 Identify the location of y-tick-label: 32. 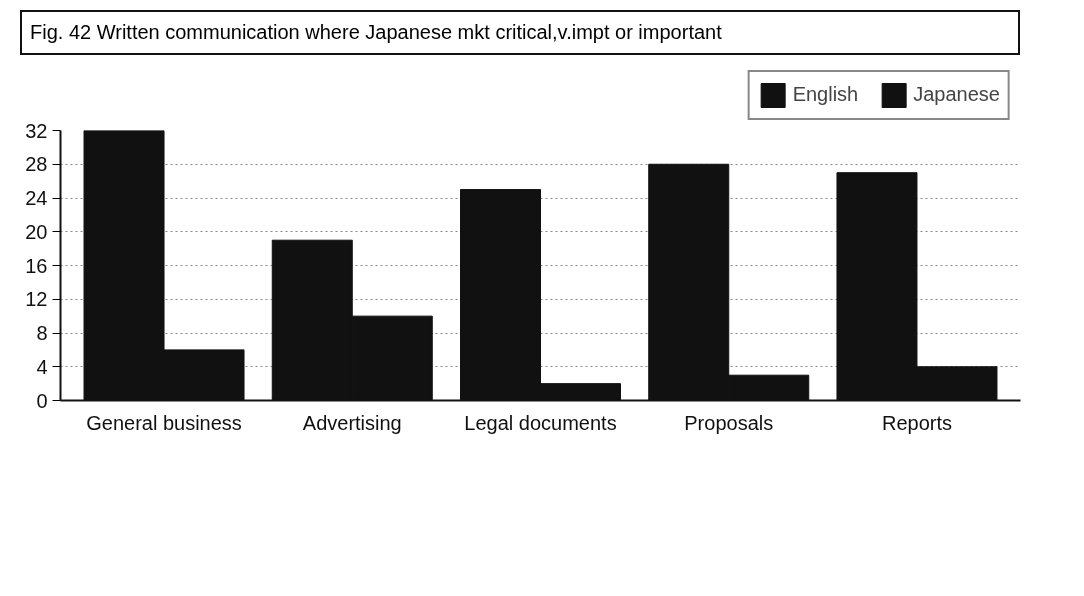
(36, 130).